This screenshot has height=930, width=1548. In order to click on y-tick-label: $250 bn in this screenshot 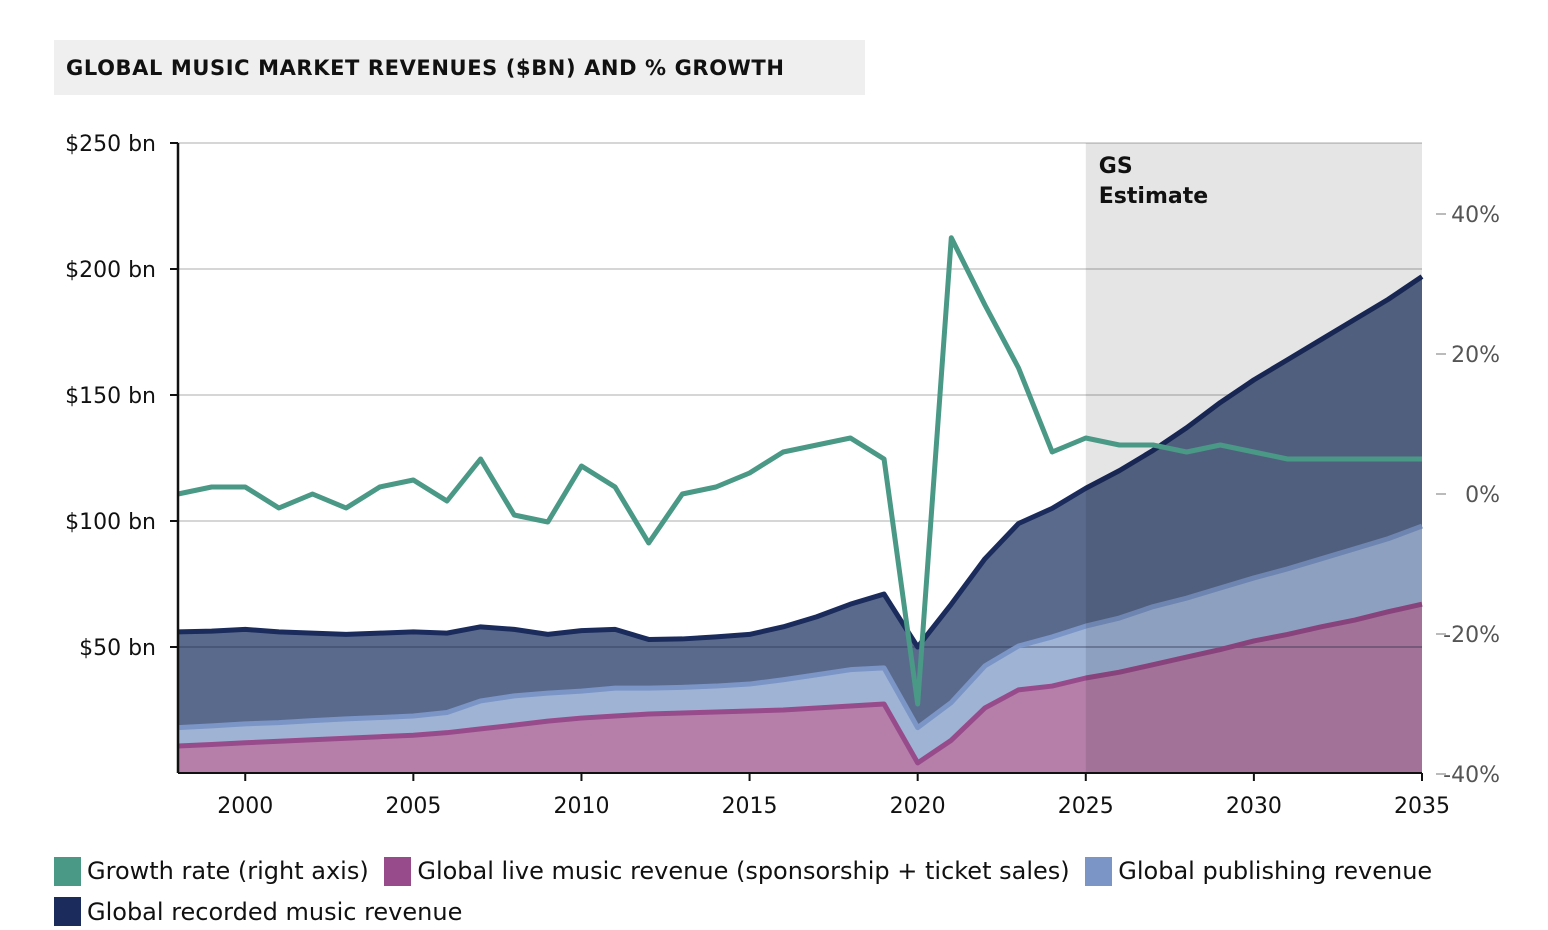, I will do `click(110, 144)`.